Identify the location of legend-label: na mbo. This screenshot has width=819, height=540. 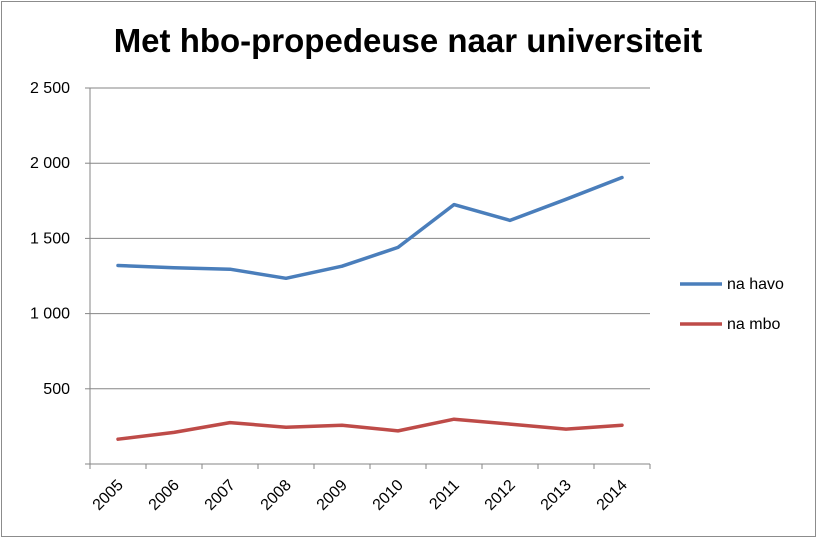
(753, 324).